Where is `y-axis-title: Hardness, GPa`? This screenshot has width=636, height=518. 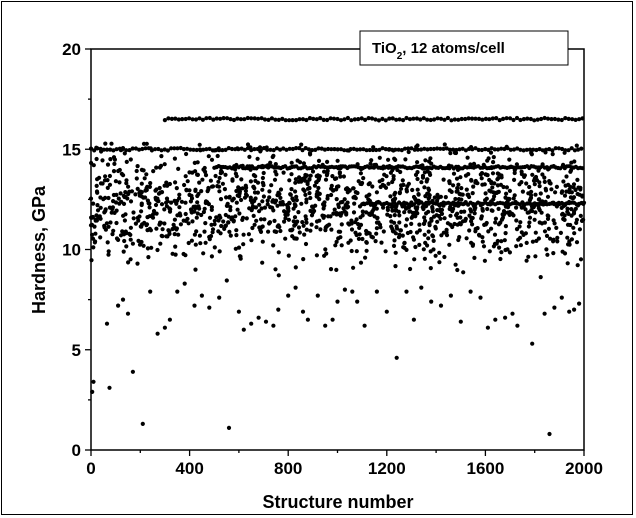
y-axis-title: Hardness, GPa is located at coordinates (39, 249).